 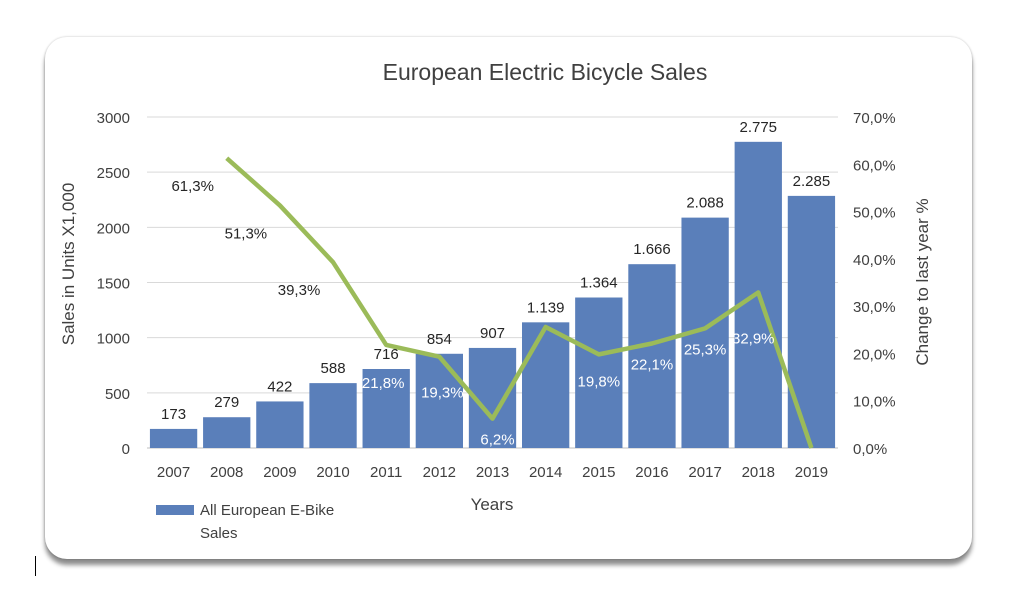 I want to click on y2-tick-label: 0,0%, so click(x=870, y=449).